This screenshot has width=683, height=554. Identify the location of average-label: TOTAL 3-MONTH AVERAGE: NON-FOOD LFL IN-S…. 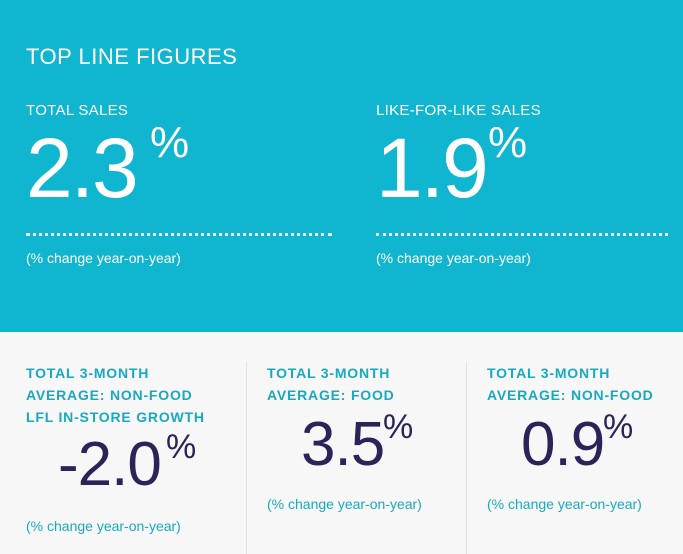
(131, 395).